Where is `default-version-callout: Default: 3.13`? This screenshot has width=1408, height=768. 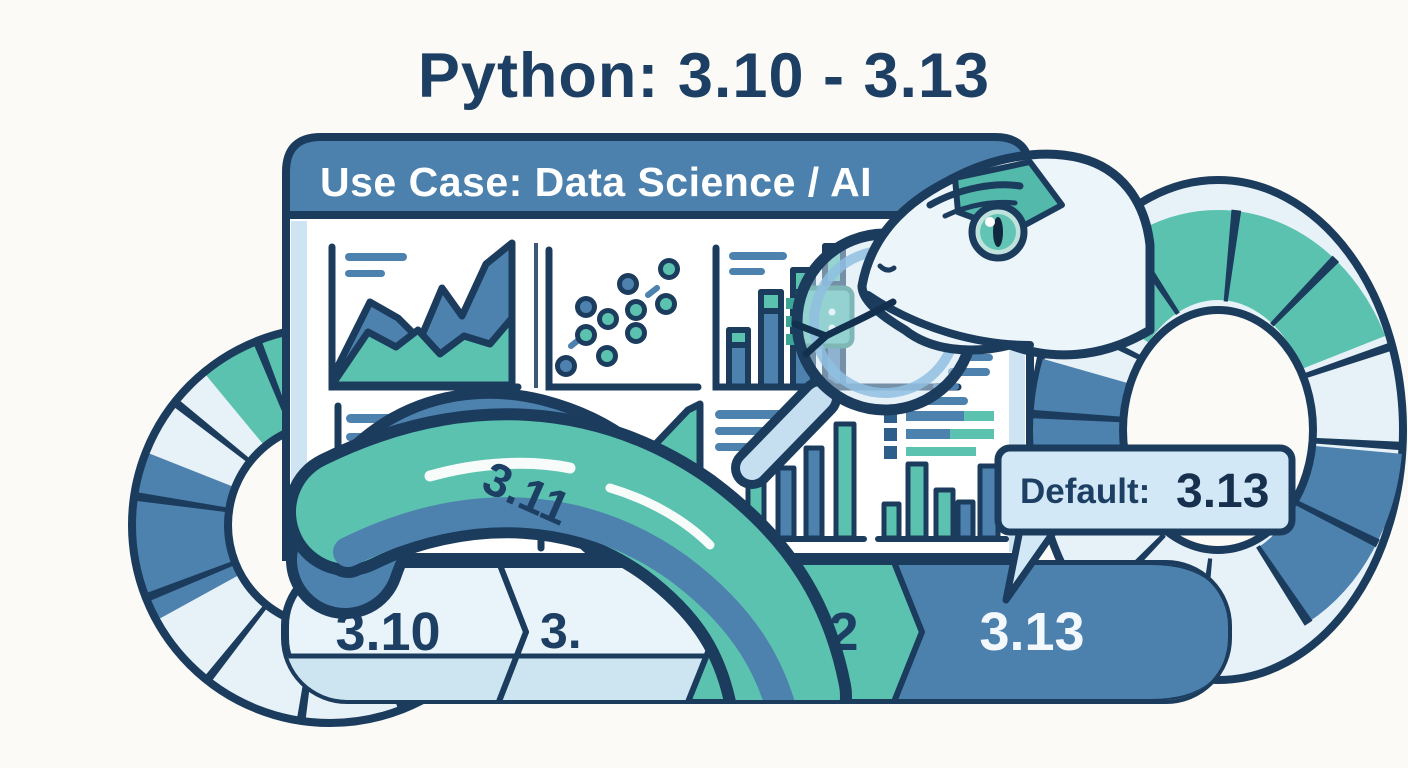 default-version-callout: Default: 3.13 is located at coordinates (1145, 524).